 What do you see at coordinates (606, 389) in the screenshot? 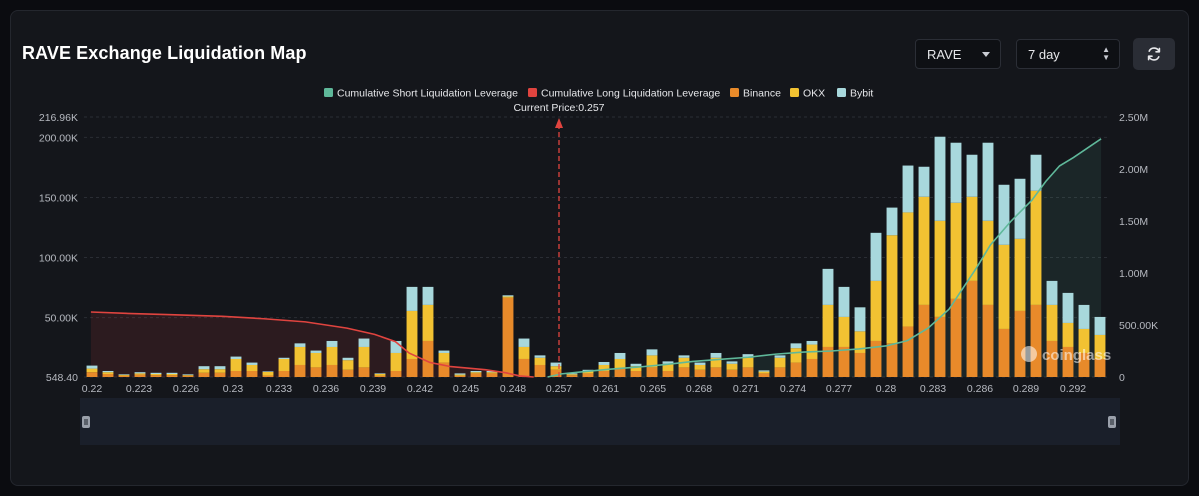
I see `x-tick-label: 0.261` at bounding box center [606, 389].